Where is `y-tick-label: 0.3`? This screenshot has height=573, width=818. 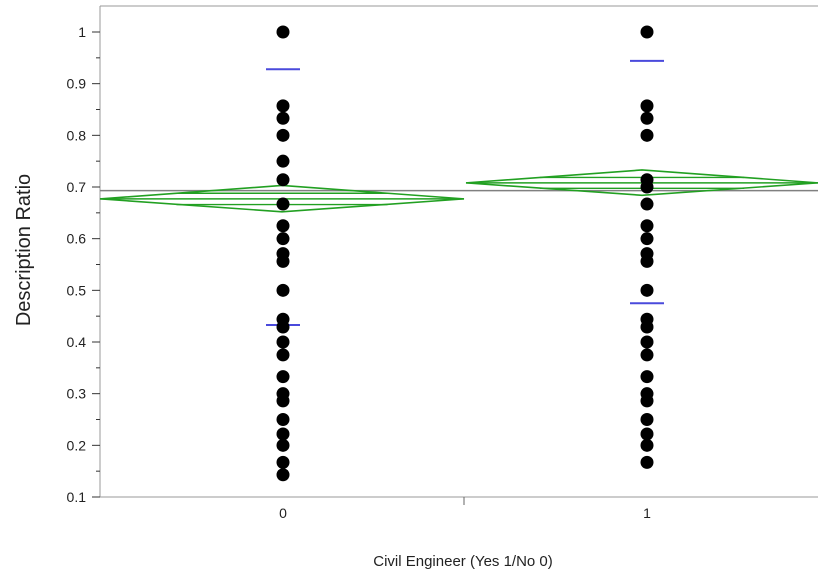 y-tick-label: 0.3 is located at coordinates (77, 394).